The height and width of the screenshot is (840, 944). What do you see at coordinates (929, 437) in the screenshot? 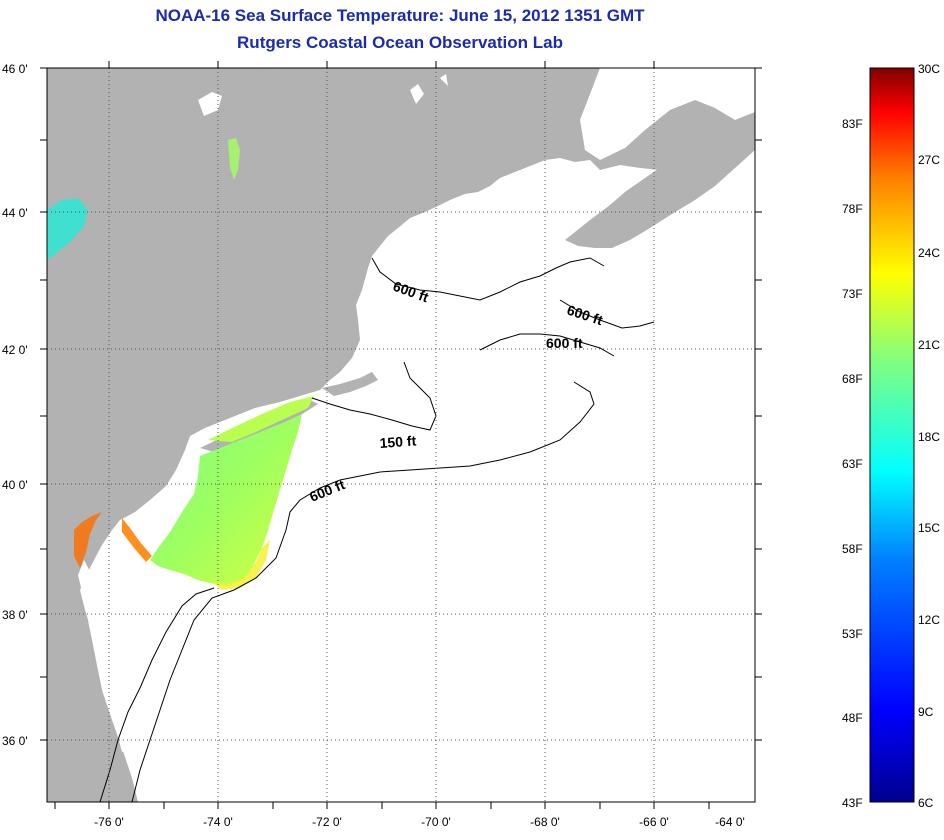
I see `colorbar-c-18: 18C` at bounding box center [929, 437].